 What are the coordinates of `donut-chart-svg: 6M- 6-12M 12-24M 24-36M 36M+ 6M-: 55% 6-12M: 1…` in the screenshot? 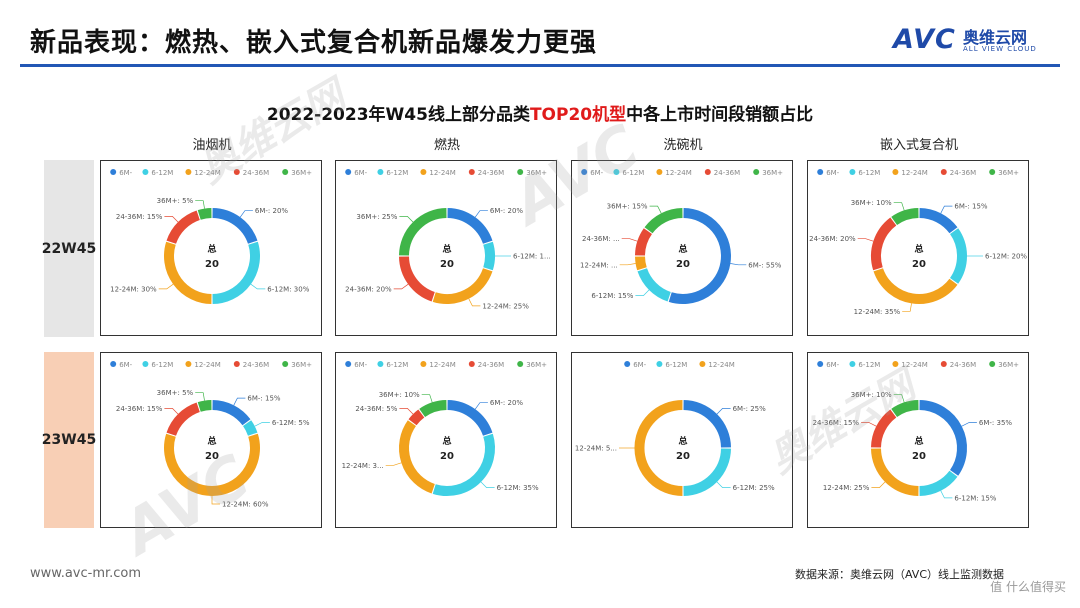 It's located at (681, 236).